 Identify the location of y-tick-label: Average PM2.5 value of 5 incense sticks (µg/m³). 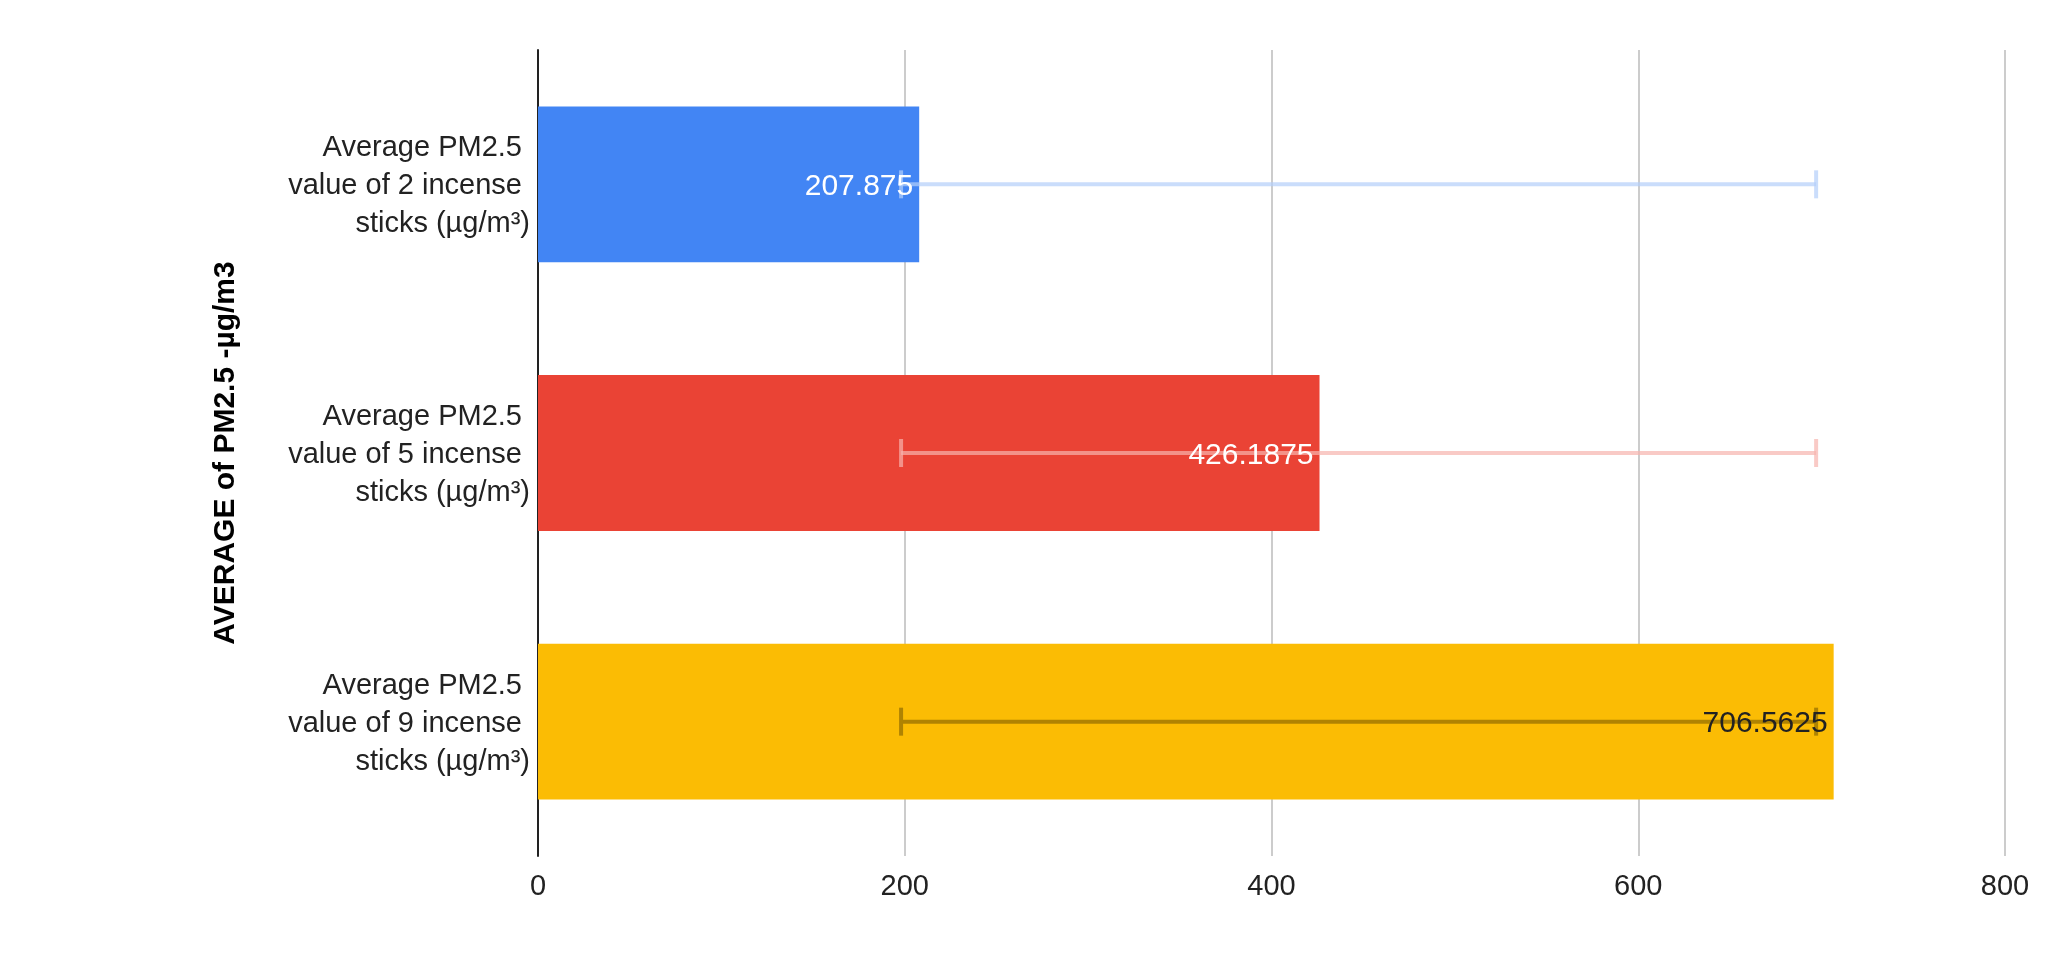
(409, 453).